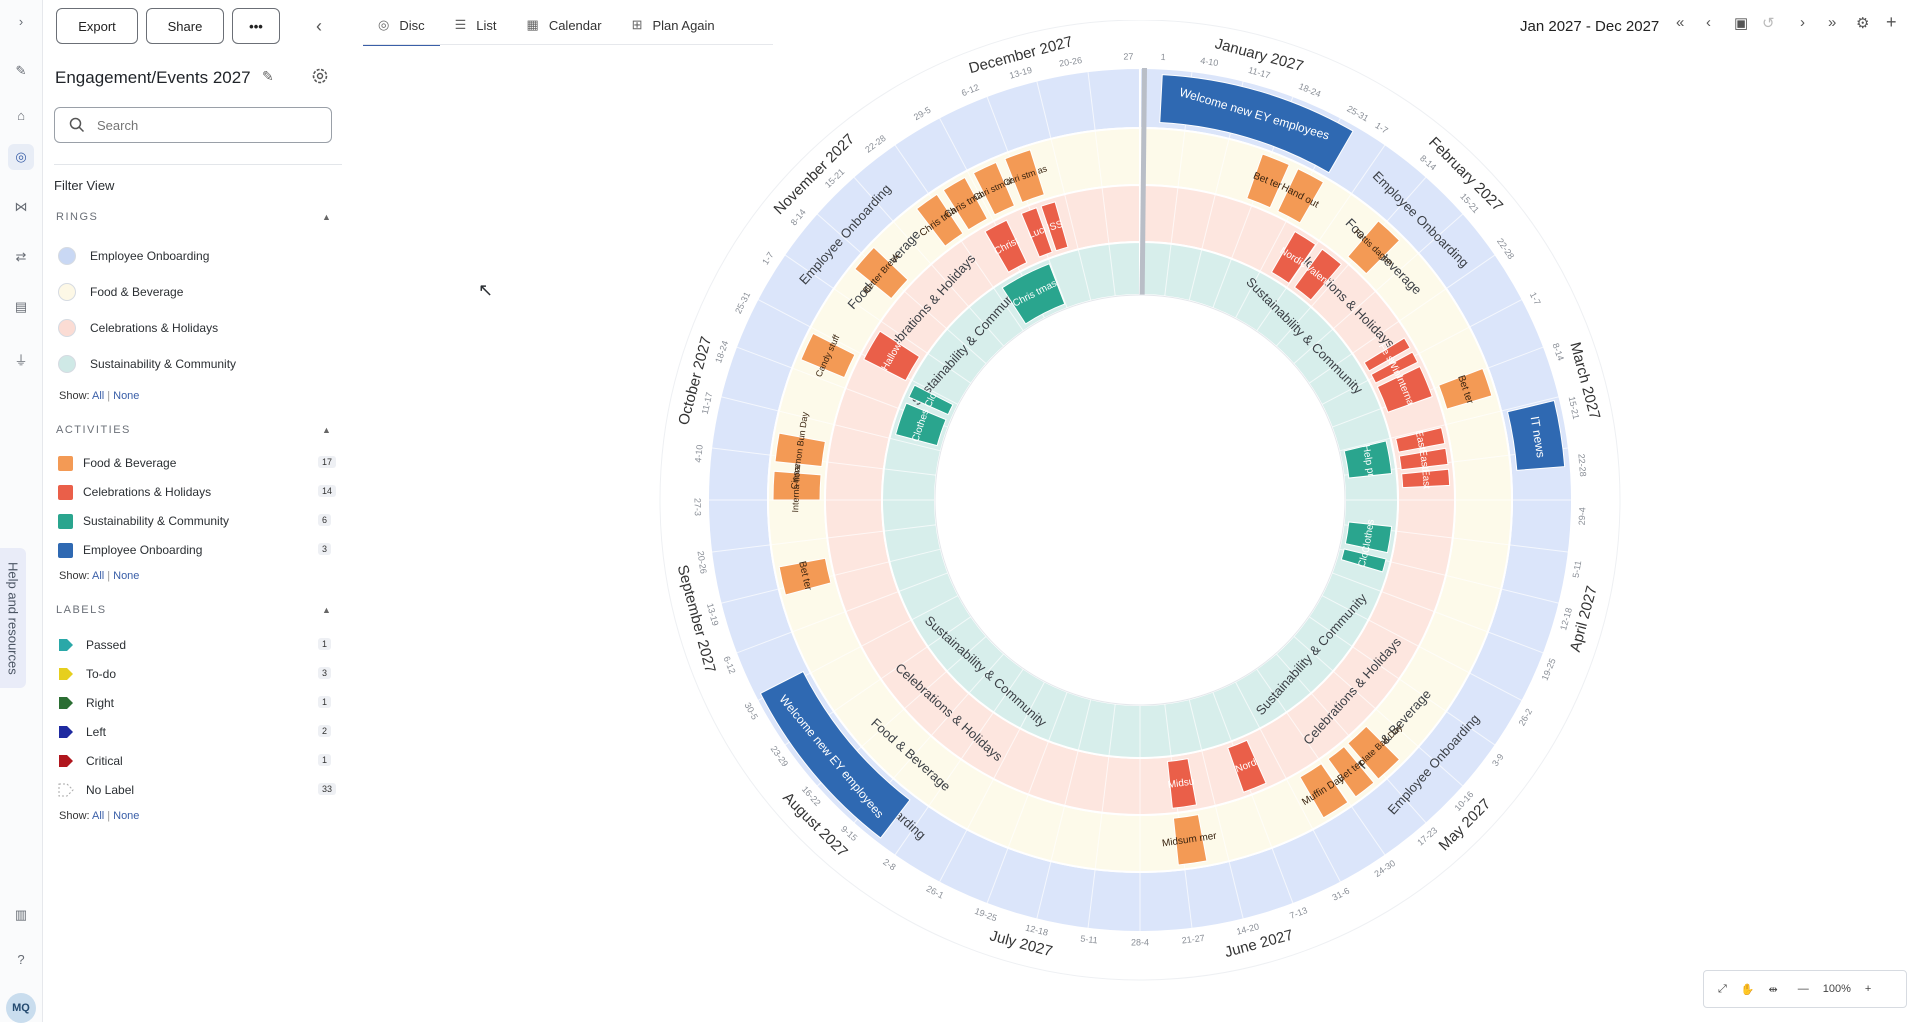 The image size is (1914, 1023). I want to click on export-button: Export, so click(97, 26).